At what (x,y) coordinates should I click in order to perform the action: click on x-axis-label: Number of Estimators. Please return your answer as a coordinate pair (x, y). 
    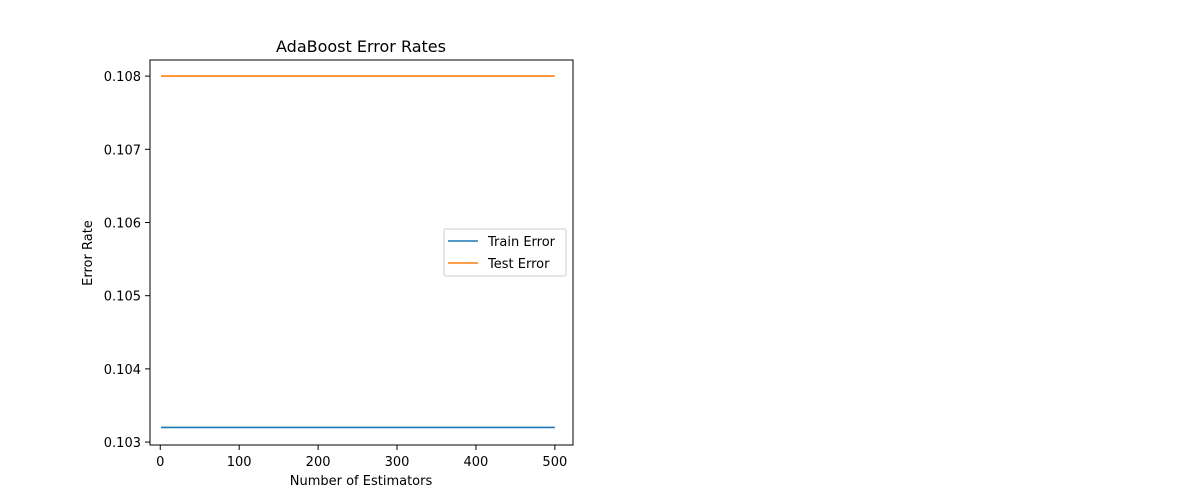
    Looking at the image, I should click on (361, 481).